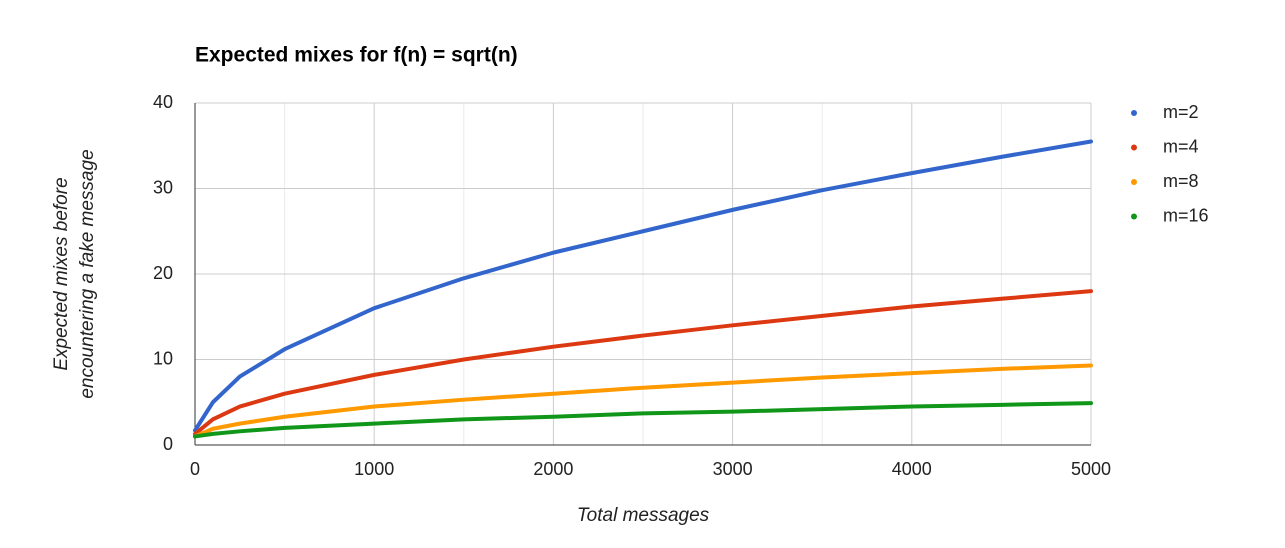  What do you see at coordinates (195, 469) in the screenshot?
I see `x-tick-label: 0` at bounding box center [195, 469].